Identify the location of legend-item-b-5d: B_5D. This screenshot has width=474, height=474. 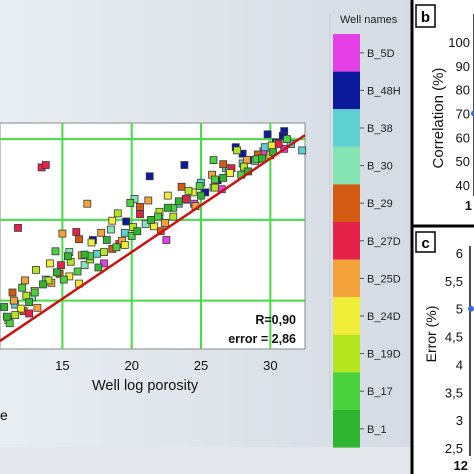
(364, 53).